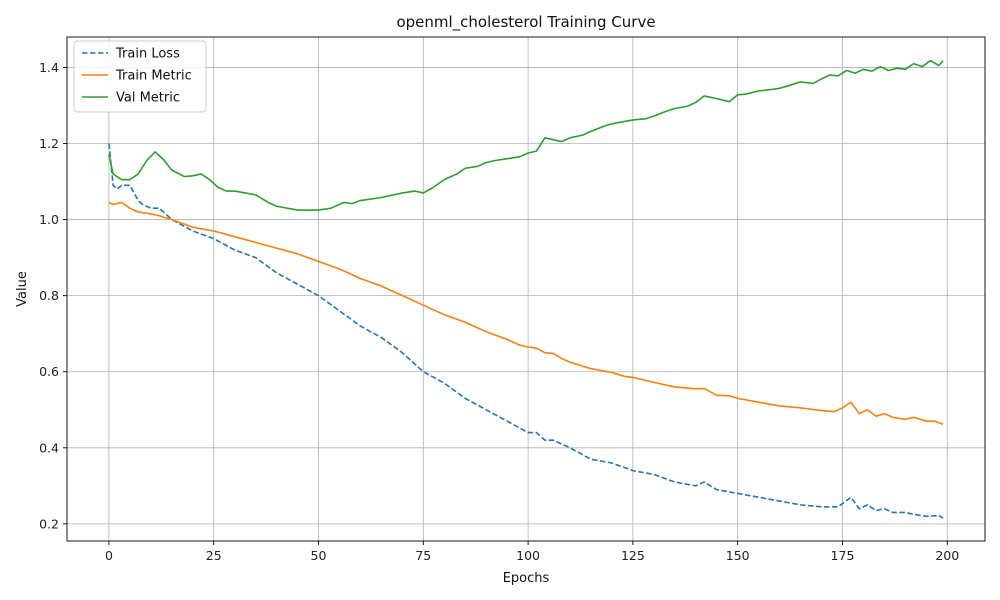 The width and height of the screenshot is (1000, 600). What do you see at coordinates (947, 555) in the screenshot?
I see `x-tick-label: 200` at bounding box center [947, 555].